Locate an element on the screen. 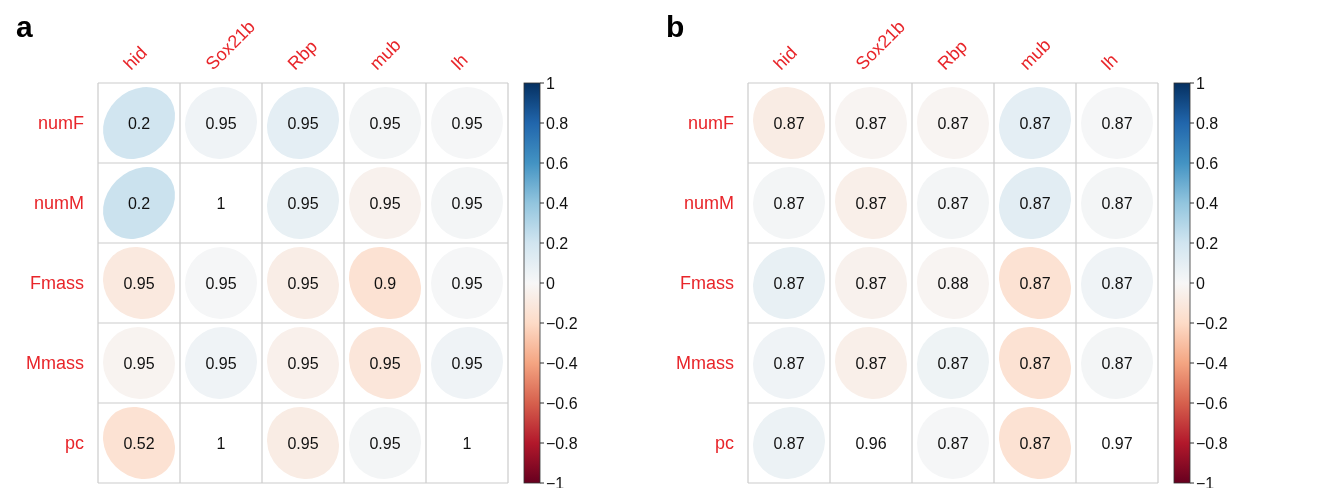 The image size is (1328, 489). annotation: 0.9 is located at coordinates (385, 283).